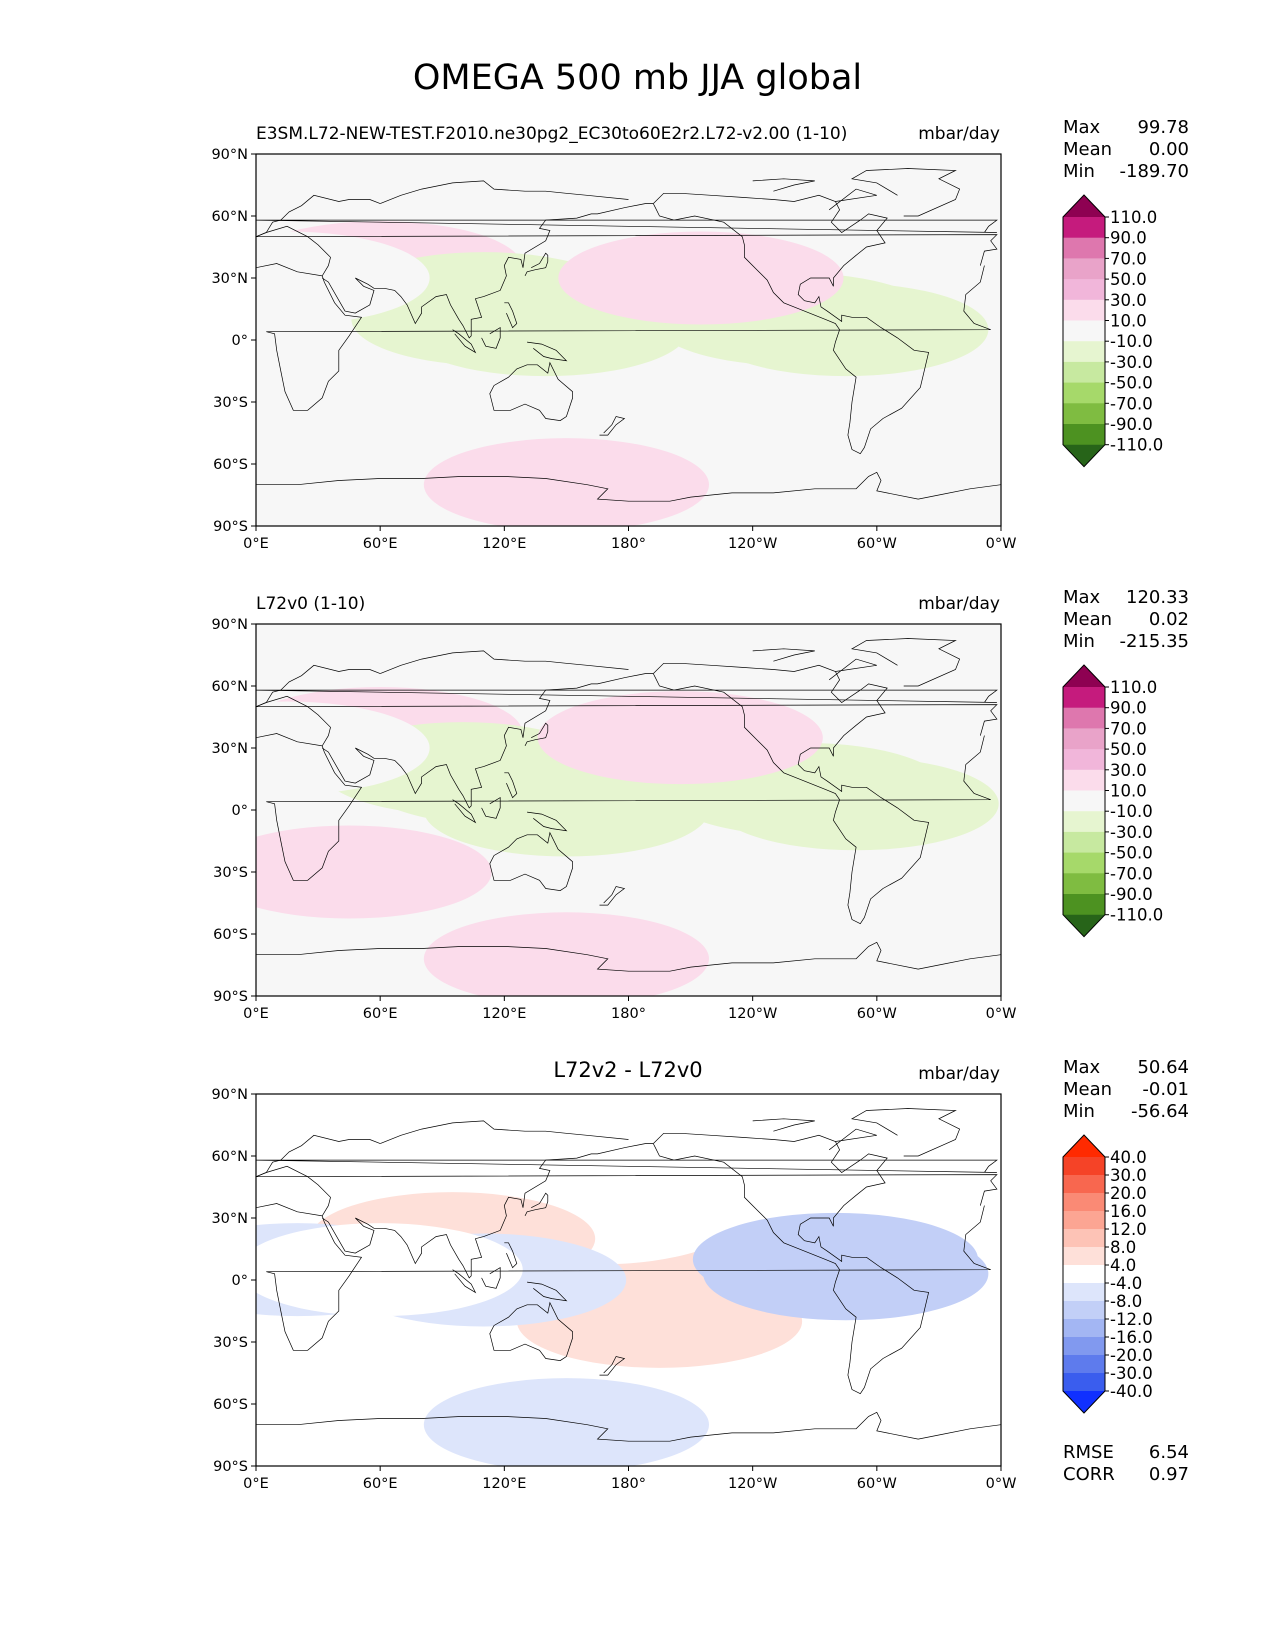  I want to click on colorbar-tick-label: 16.0, so click(1128, 1211).